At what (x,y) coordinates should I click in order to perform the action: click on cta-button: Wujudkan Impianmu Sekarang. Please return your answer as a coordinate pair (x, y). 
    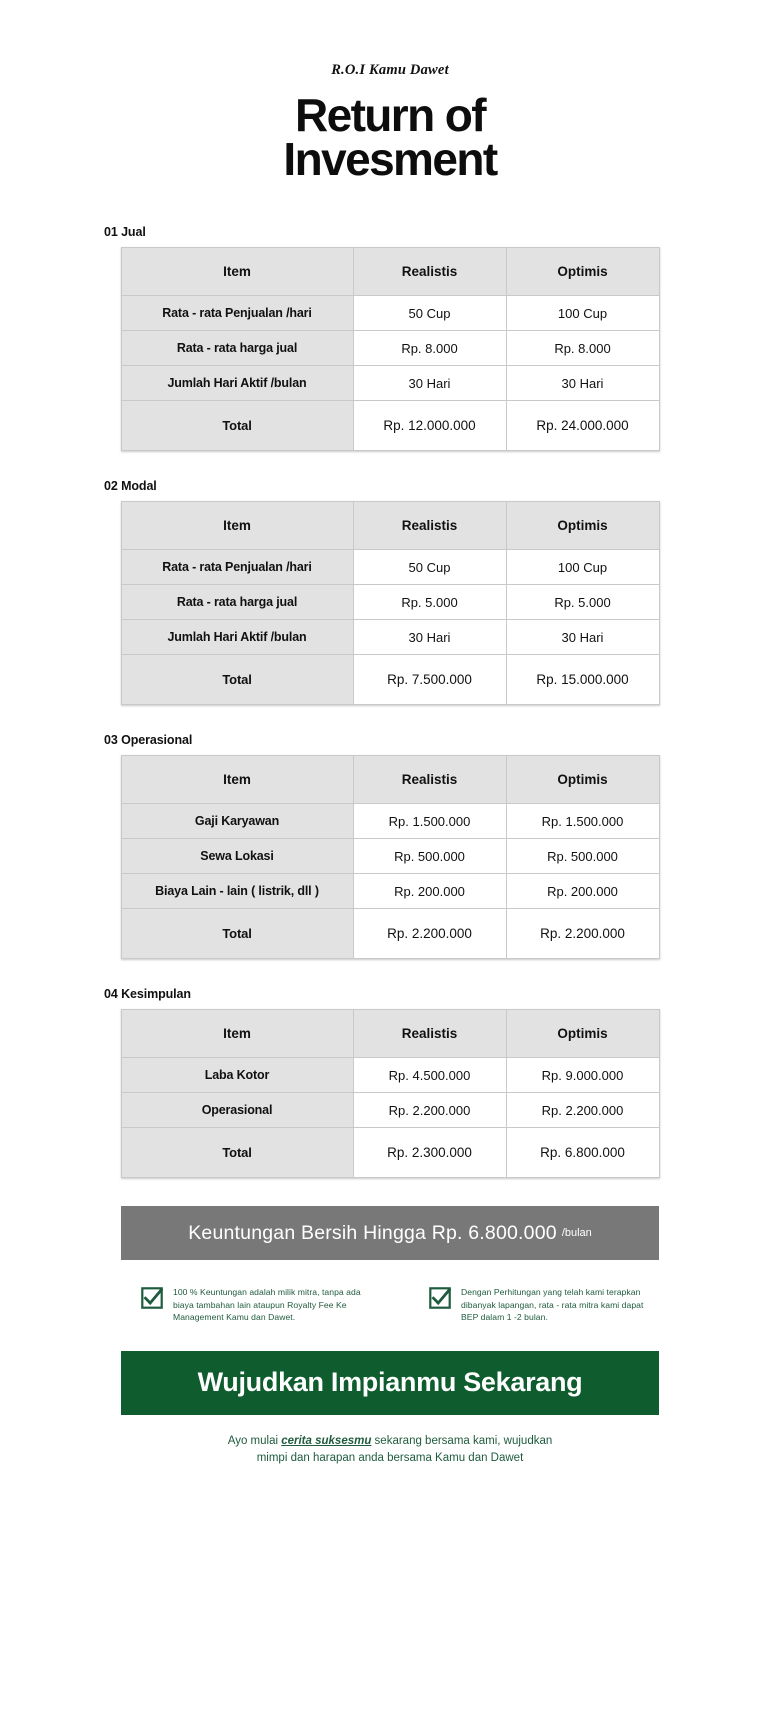
    Looking at the image, I should click on (390, 1382).